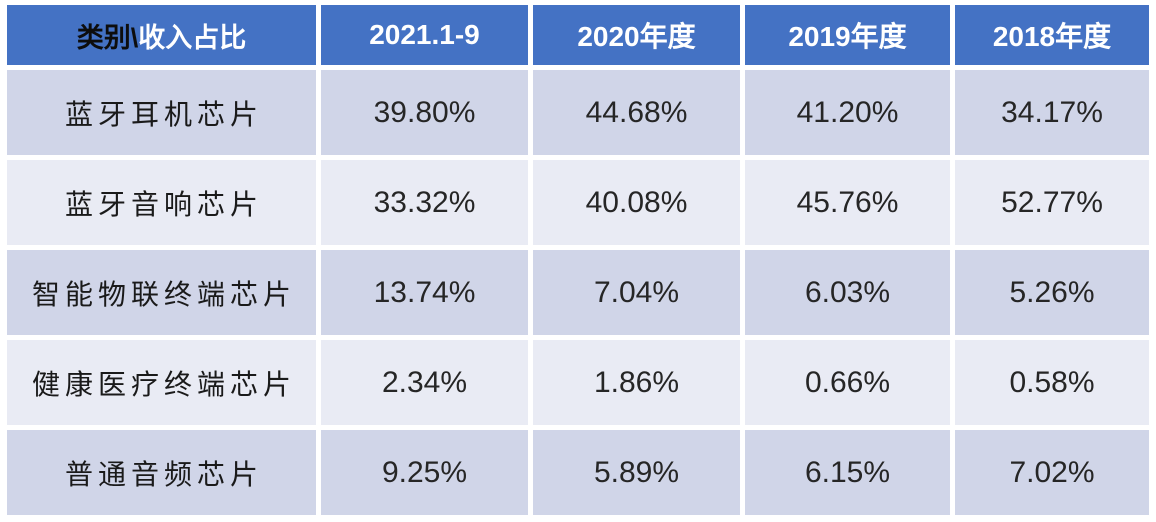 This screenshot has height=522, width=1156. What do you see at coordinates (192, 37) in the screenshot?
I see `corner-label-revenue-share: 收入占比` at bounding box center [192, 37].